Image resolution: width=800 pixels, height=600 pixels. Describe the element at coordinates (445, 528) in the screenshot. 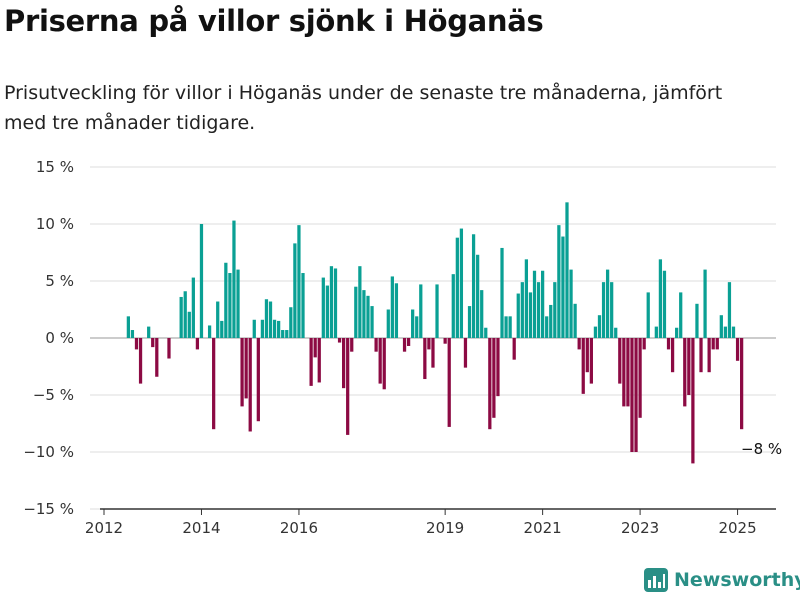

I see `x-tick-label: 2019` at that location.